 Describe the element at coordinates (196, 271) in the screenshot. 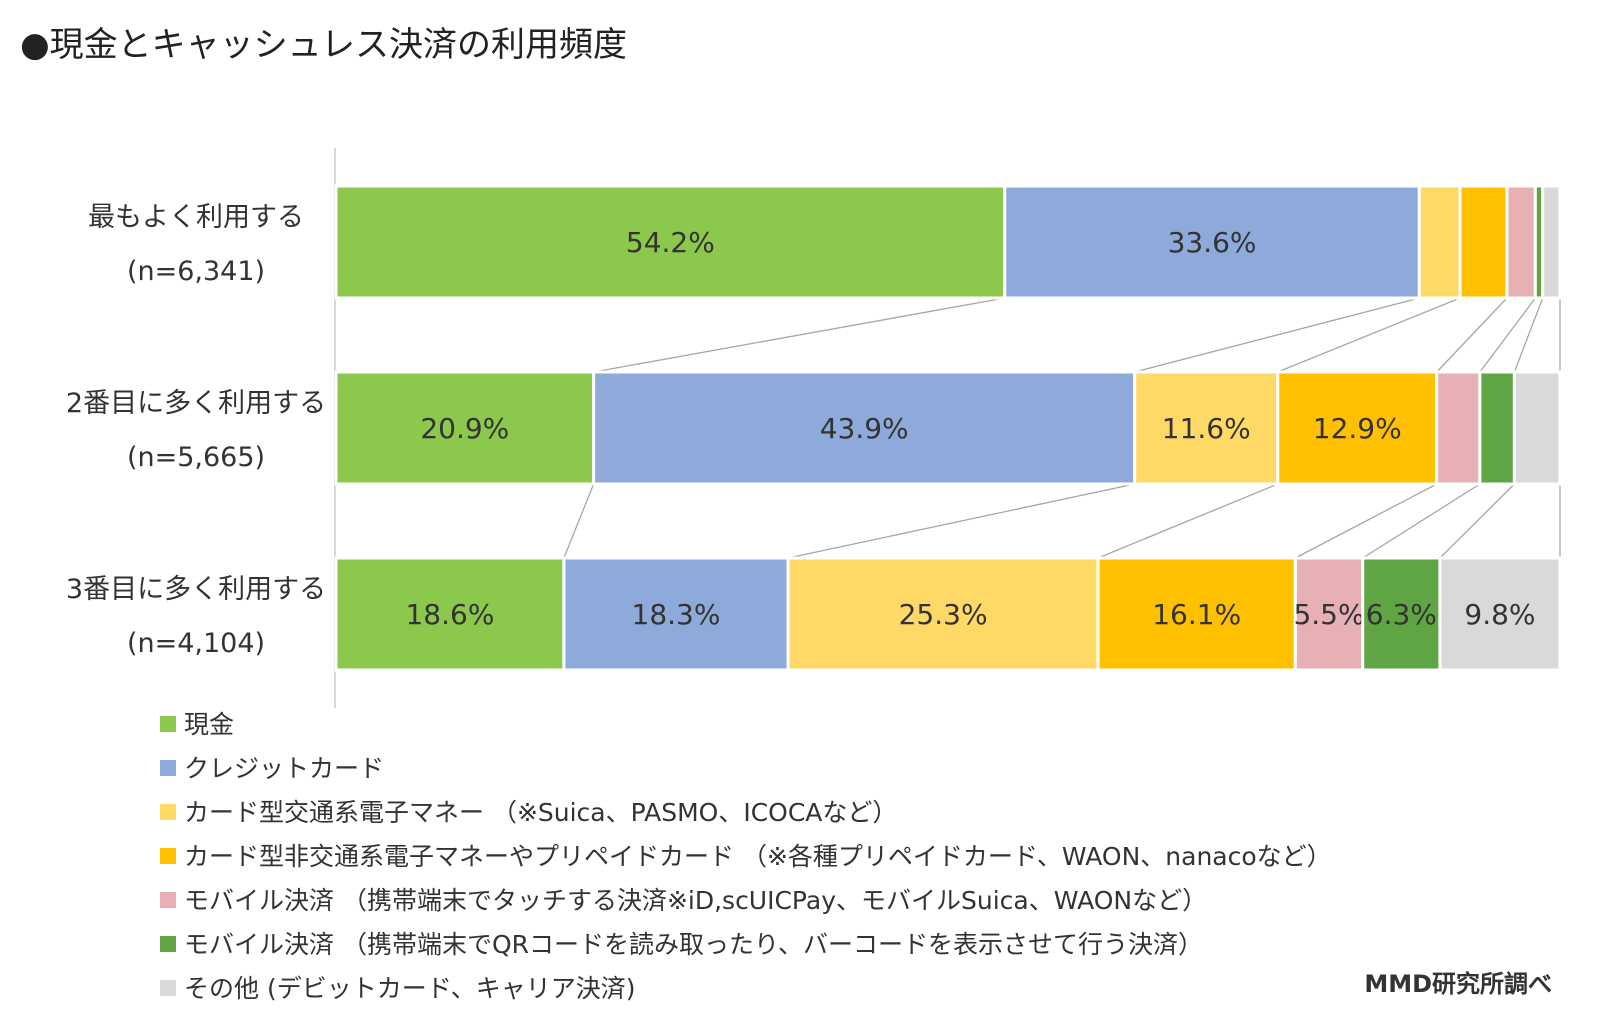

I see `category-n-label: (n=6,341)` at that location.